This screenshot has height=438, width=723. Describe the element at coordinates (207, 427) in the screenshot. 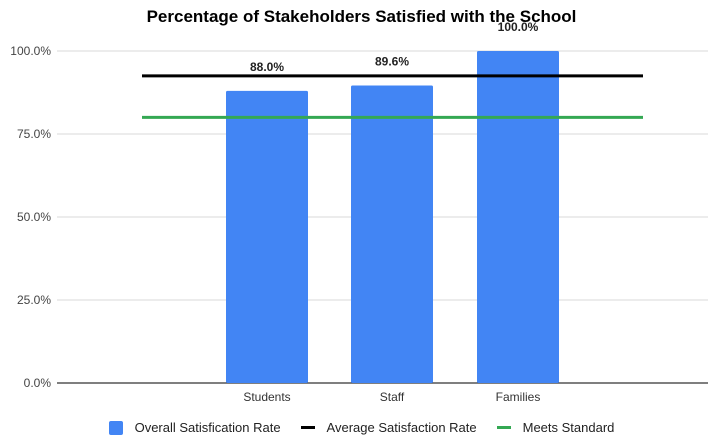

I see `legend-label-overall: Overall Satisfication Rate` at that location.